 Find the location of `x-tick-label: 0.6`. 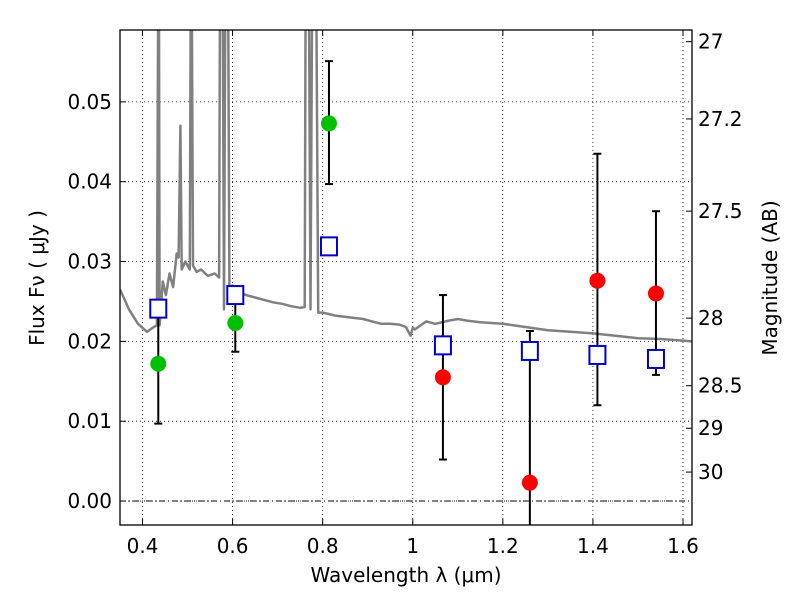

x-tick-label: 0.6 is located at coordinates (233, 546).